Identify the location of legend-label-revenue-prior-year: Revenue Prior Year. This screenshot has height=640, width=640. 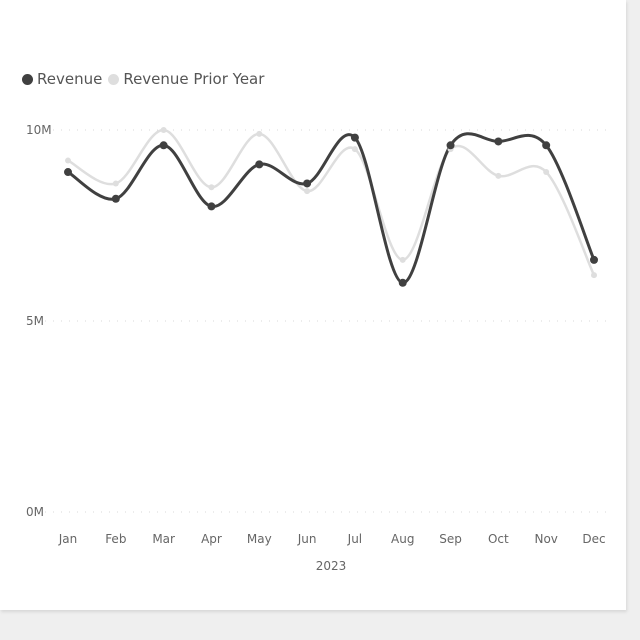
(194, 79).